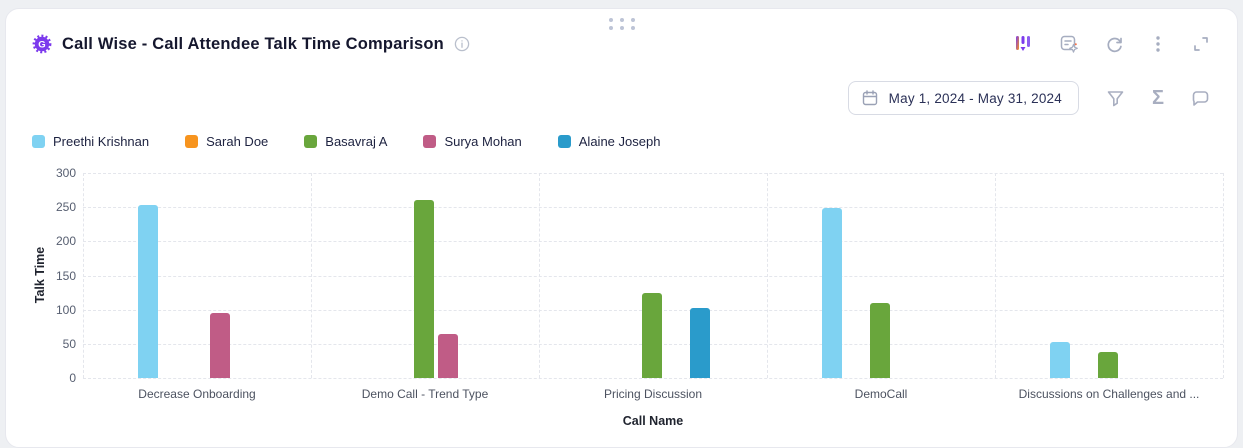  What do you see at coordinates (462, 44) in the screenshot?
I see `info-icon` at bounding box center [462, 44].